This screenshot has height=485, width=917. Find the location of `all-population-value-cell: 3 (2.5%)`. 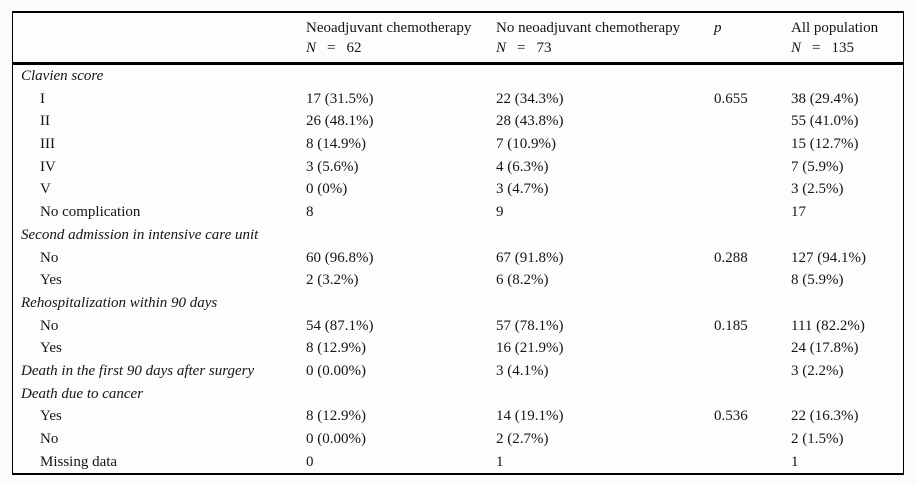

all-population-value-cell: 3 (2.5%) is located at coordinates (817, 189).